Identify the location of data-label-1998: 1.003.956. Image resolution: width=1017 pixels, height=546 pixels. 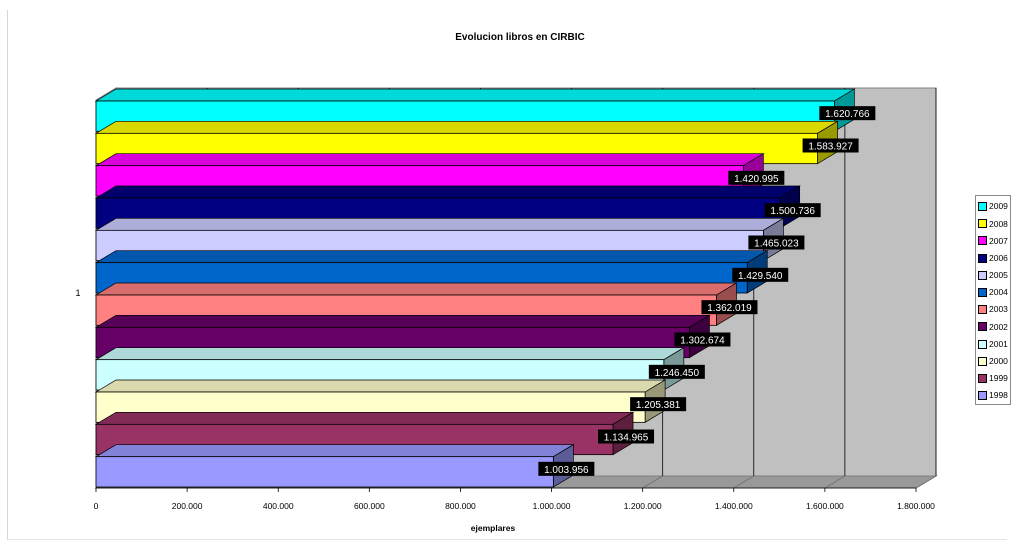
(566, 468).